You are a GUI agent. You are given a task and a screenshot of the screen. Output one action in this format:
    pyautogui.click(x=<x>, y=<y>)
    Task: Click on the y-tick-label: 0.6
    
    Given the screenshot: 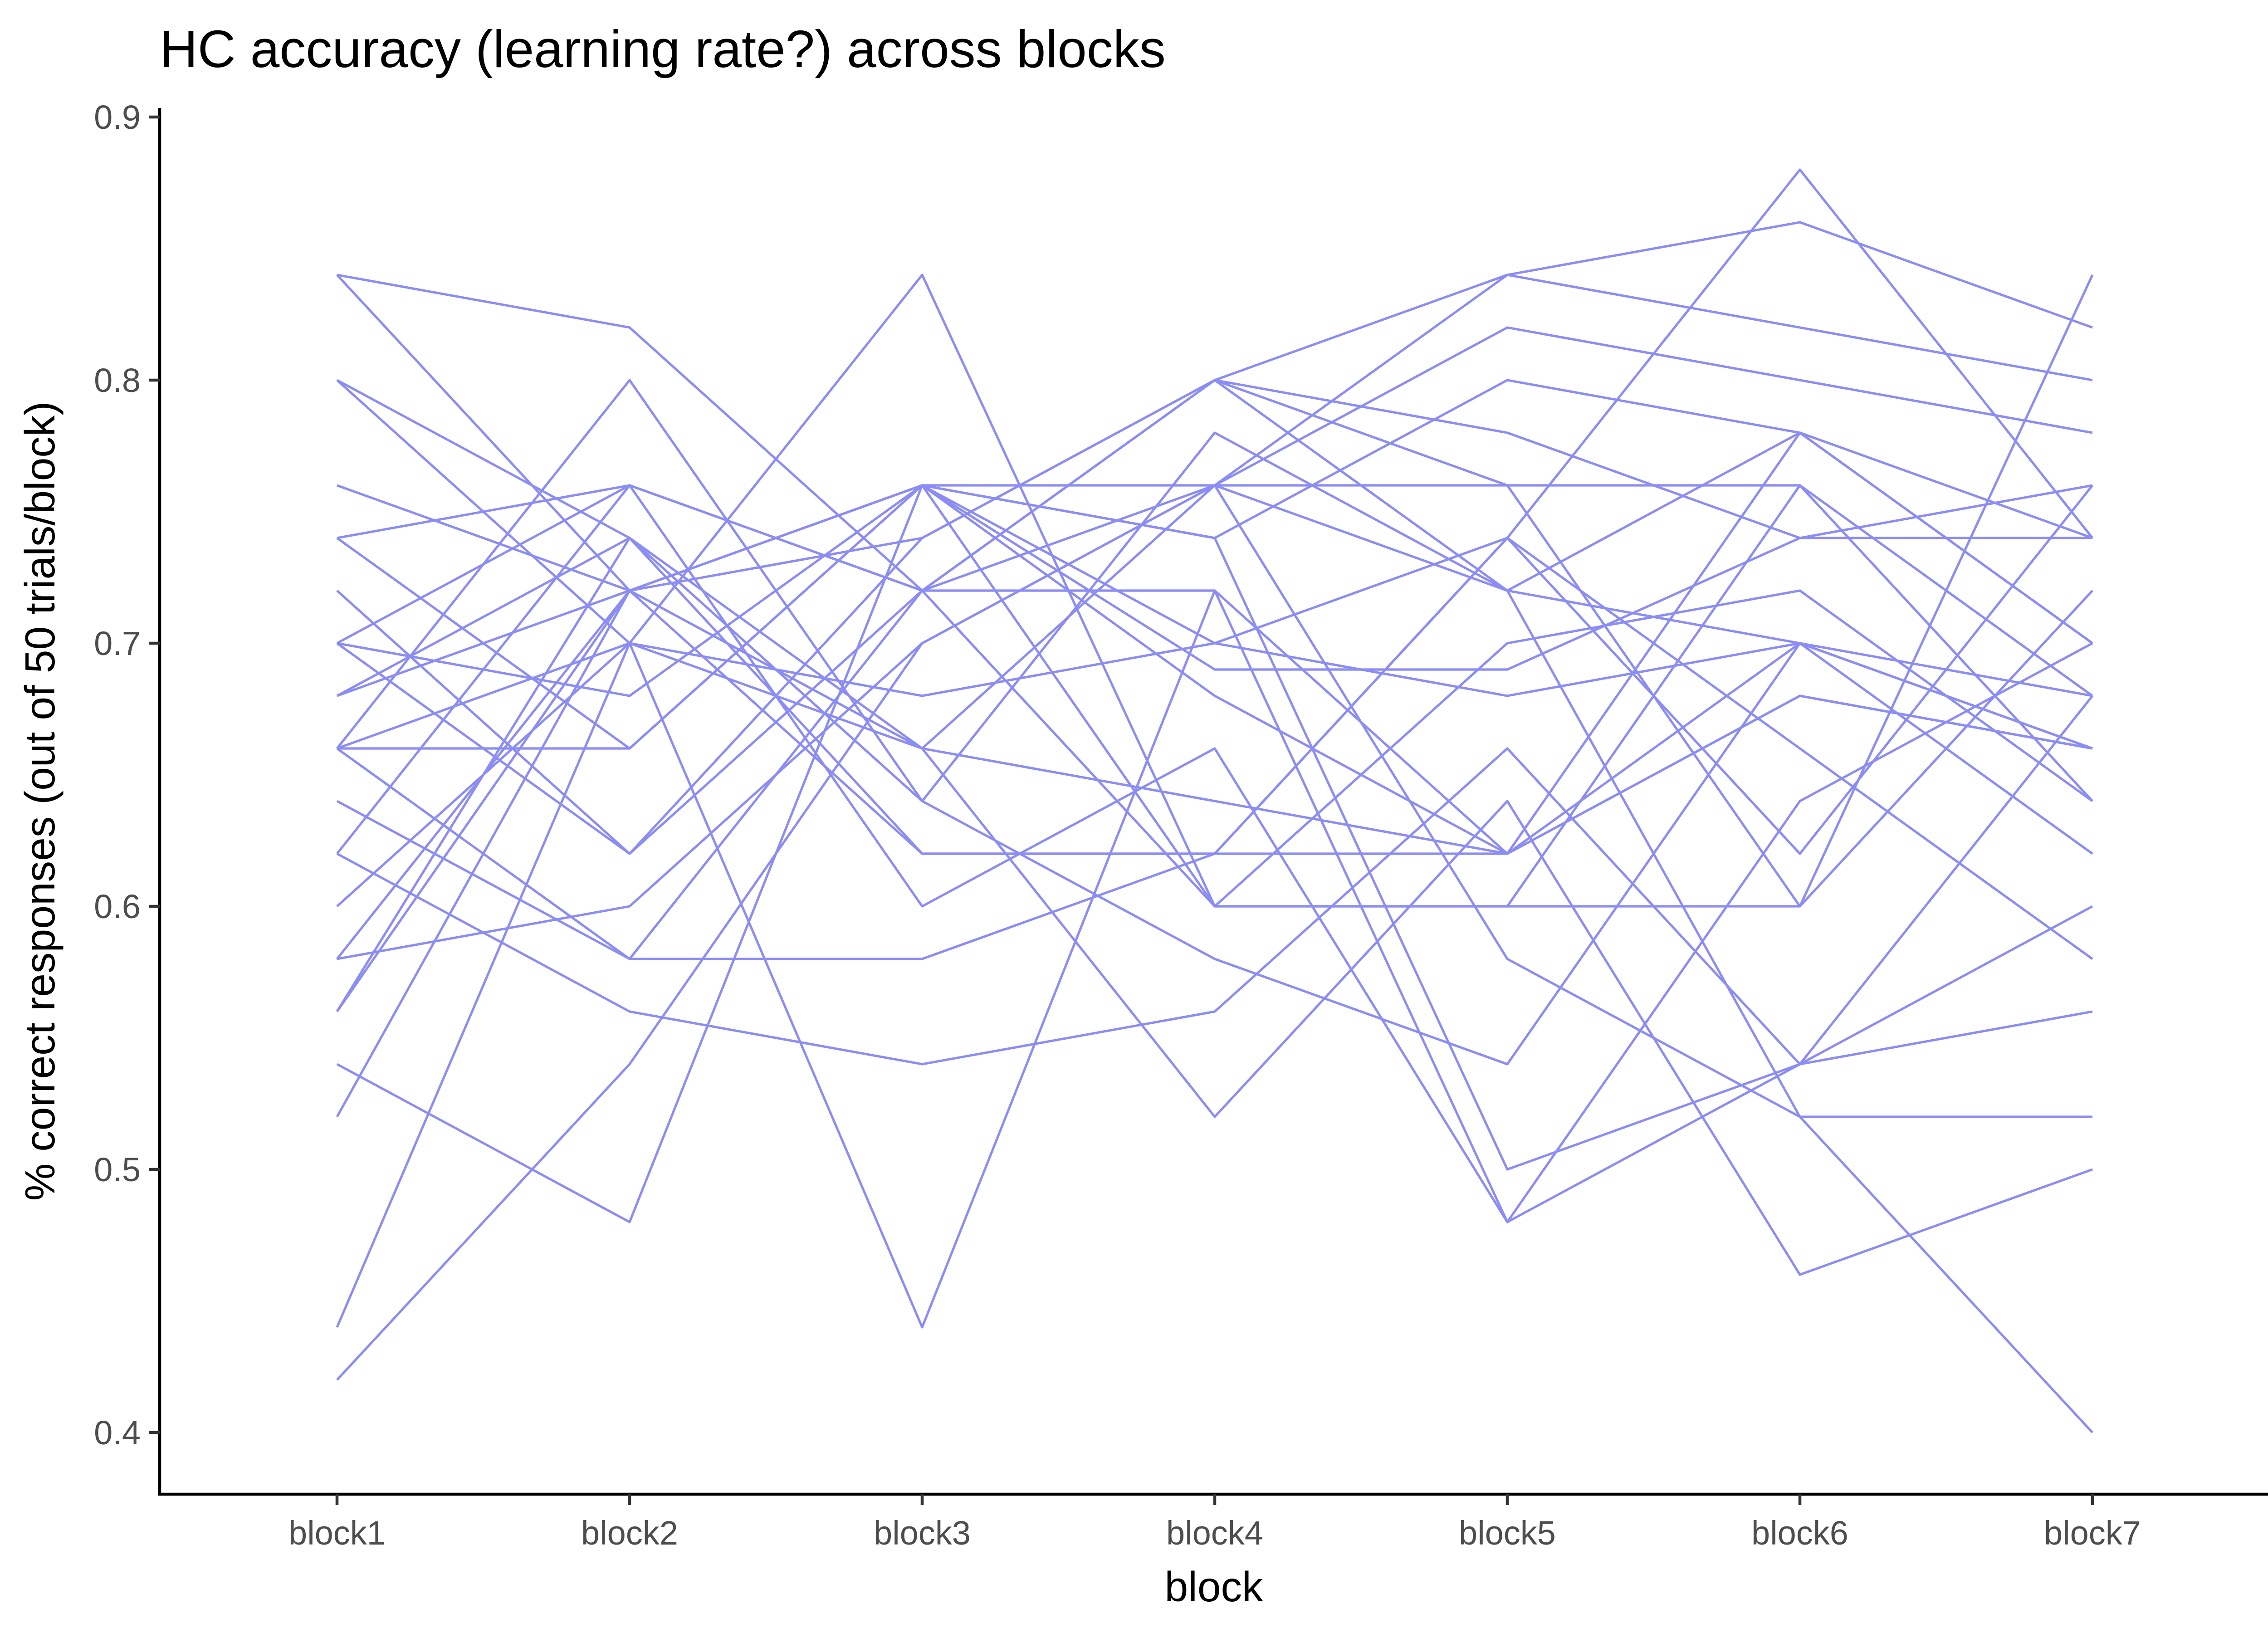 What is the action you would take?
    pyautogui.click(x=118, y=906)
    